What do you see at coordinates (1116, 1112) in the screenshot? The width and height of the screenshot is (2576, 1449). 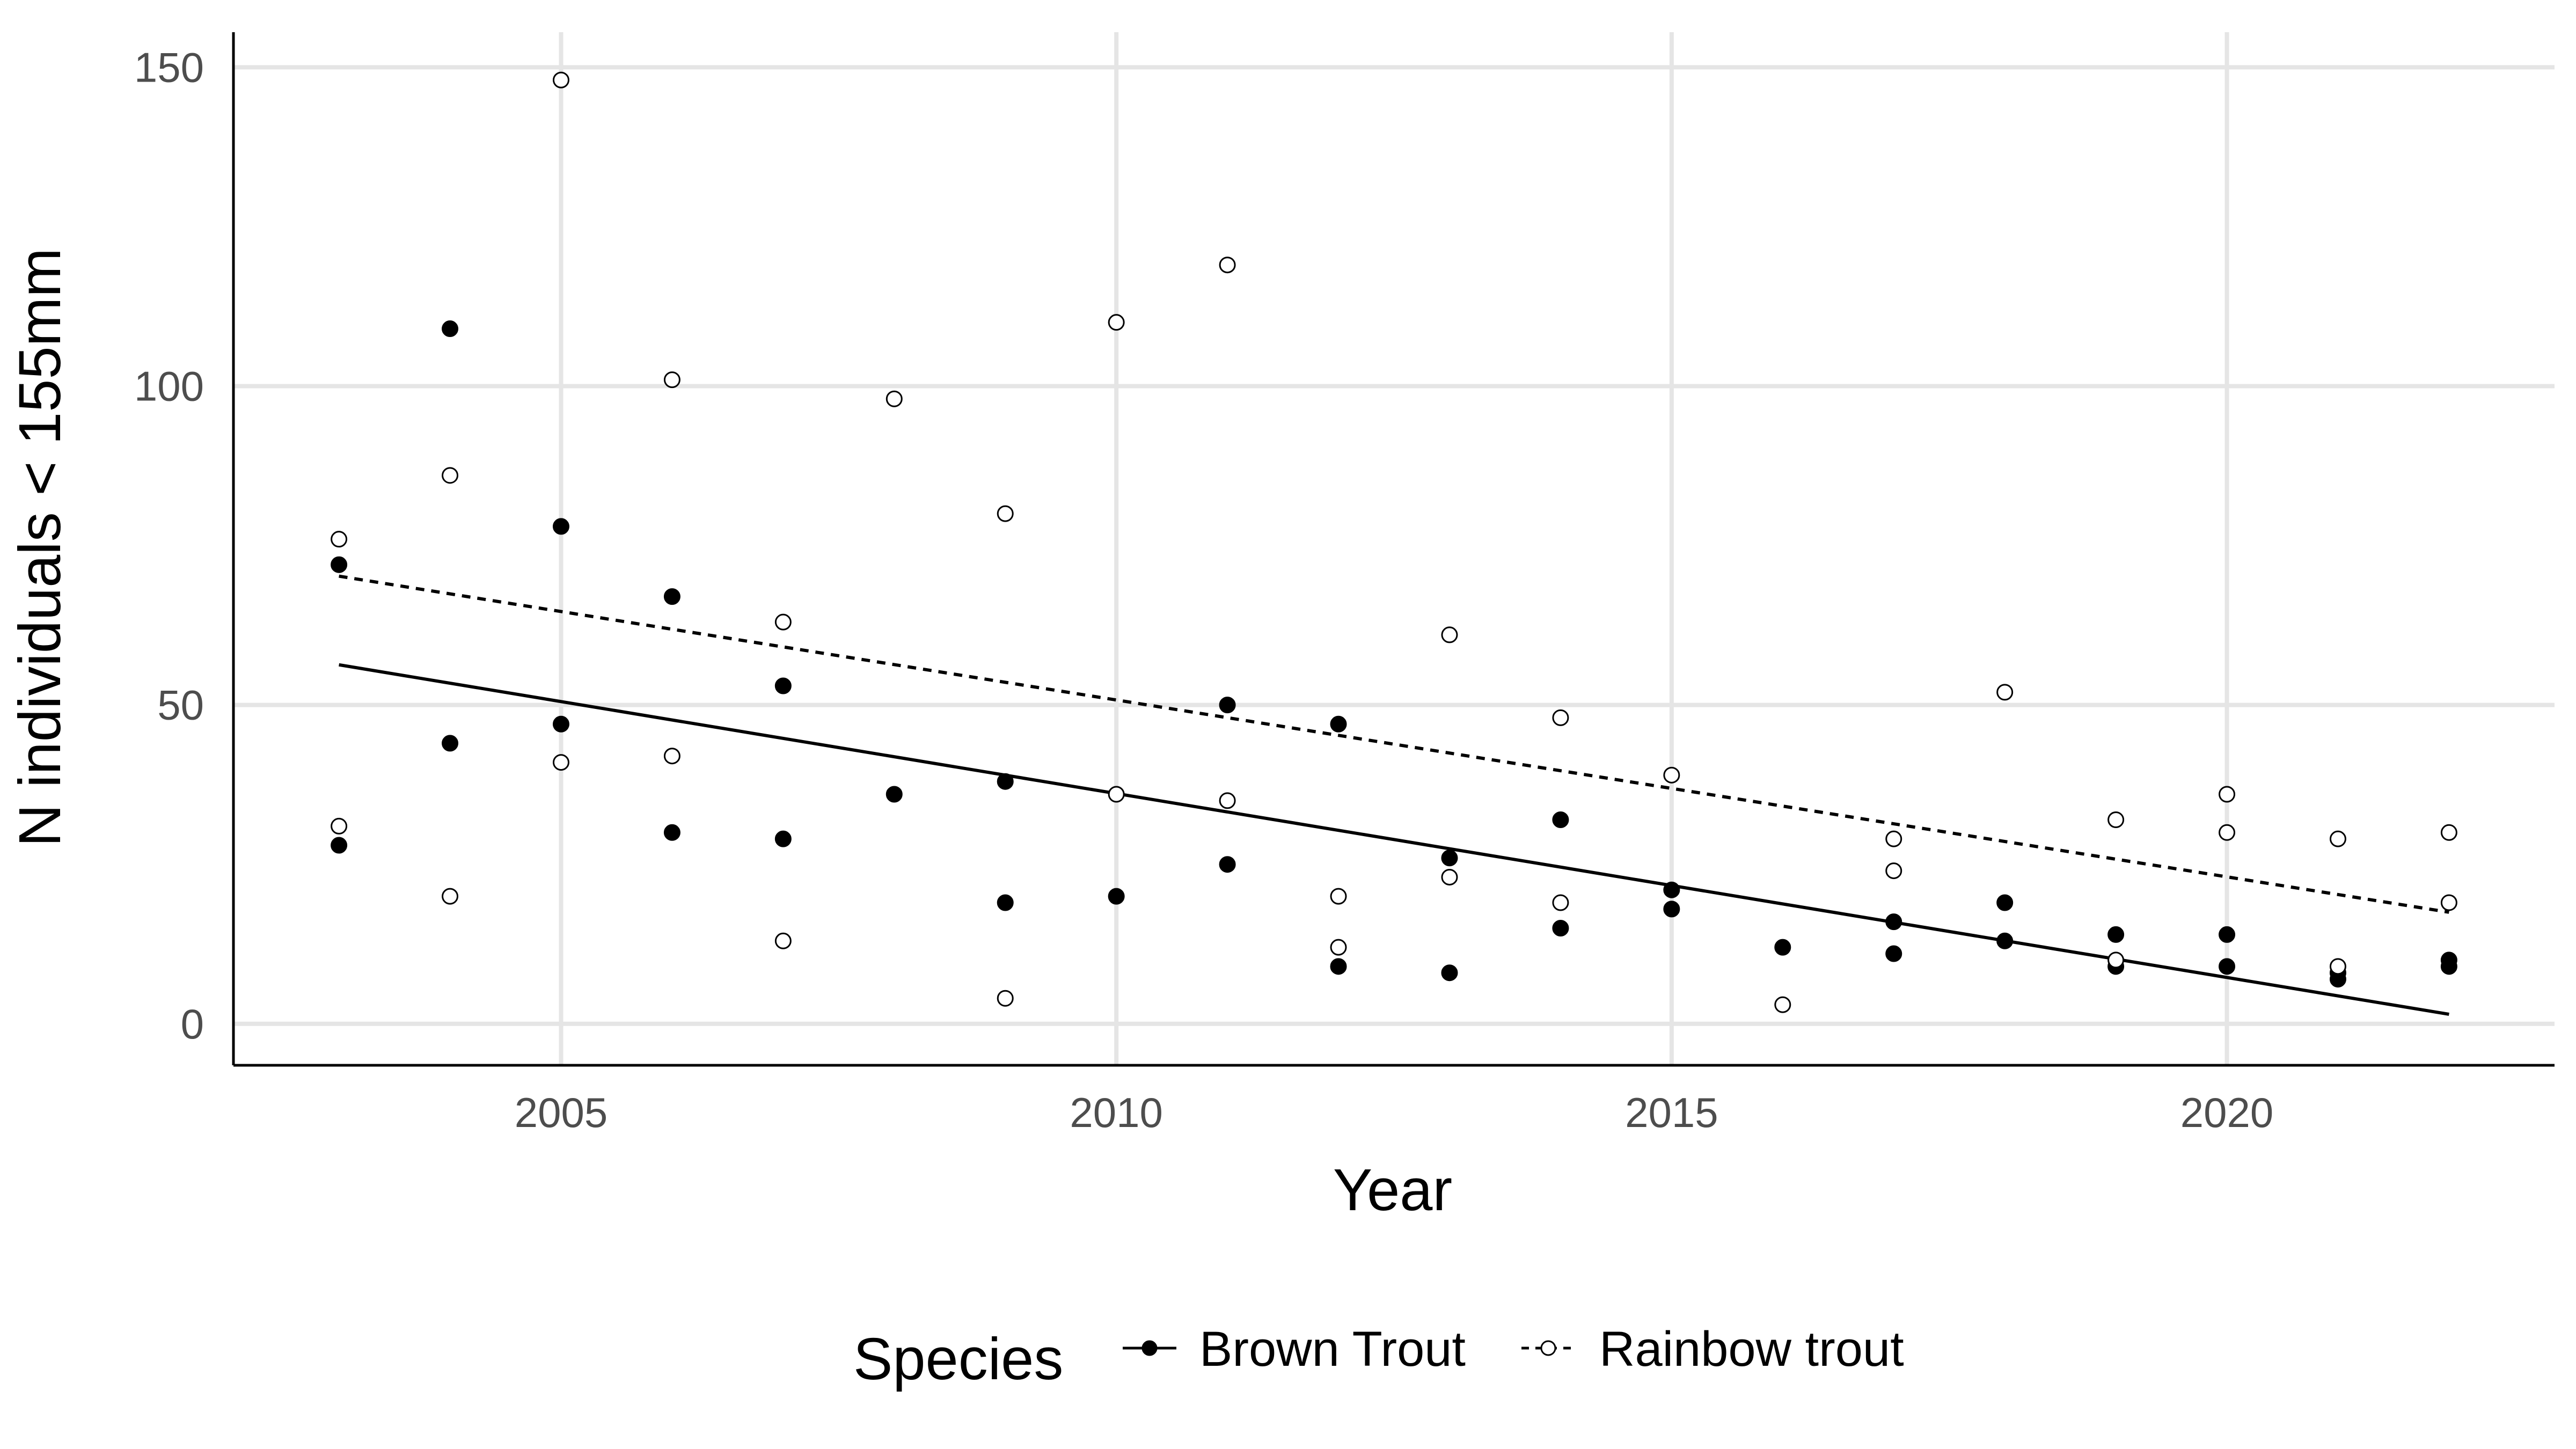 I see `x-tick-label: 2010` at bounding box center [1116, 1112].